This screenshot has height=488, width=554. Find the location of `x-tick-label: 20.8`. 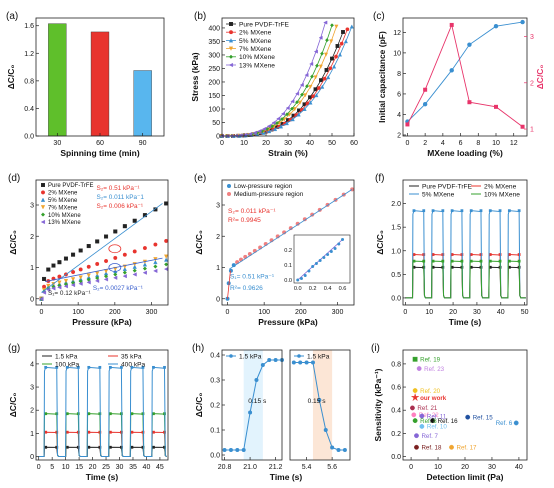

x-tick-label: 20.8 is located at coordinates (225, 467).